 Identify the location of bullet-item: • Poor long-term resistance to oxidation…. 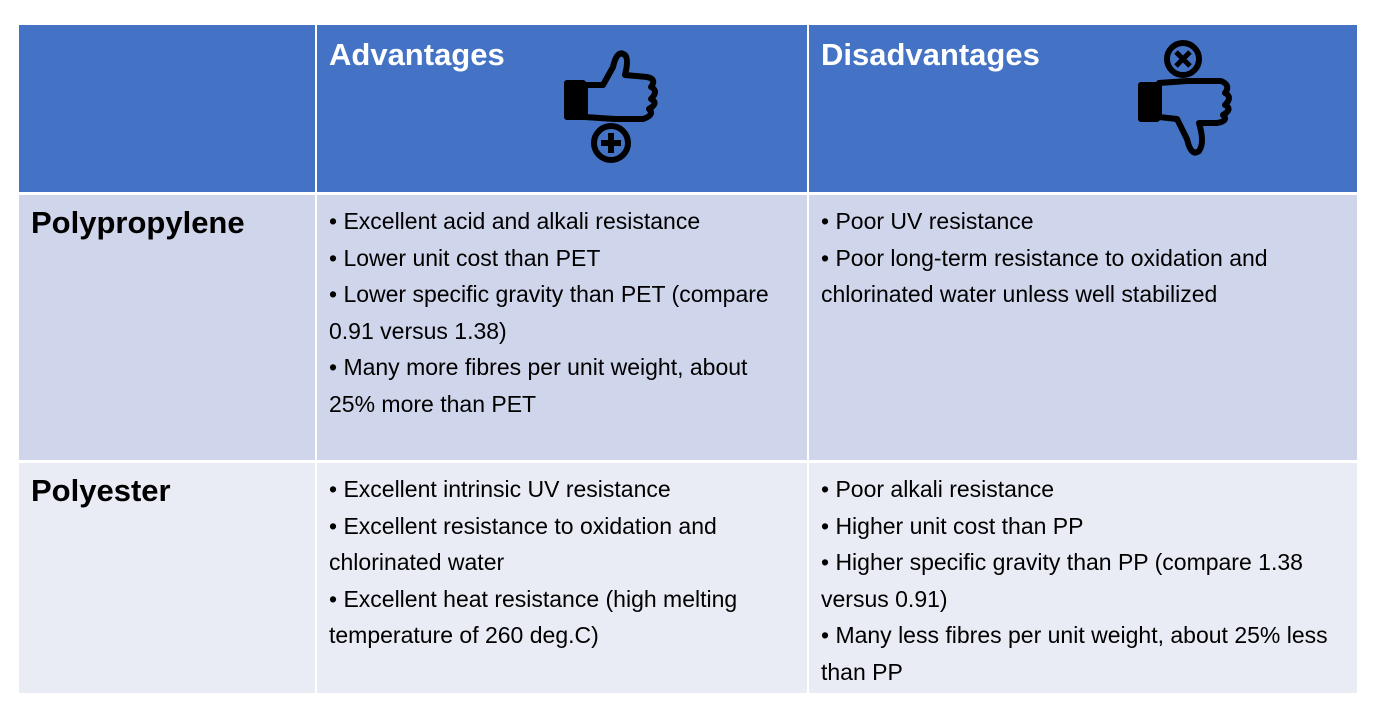
(1044, 276).